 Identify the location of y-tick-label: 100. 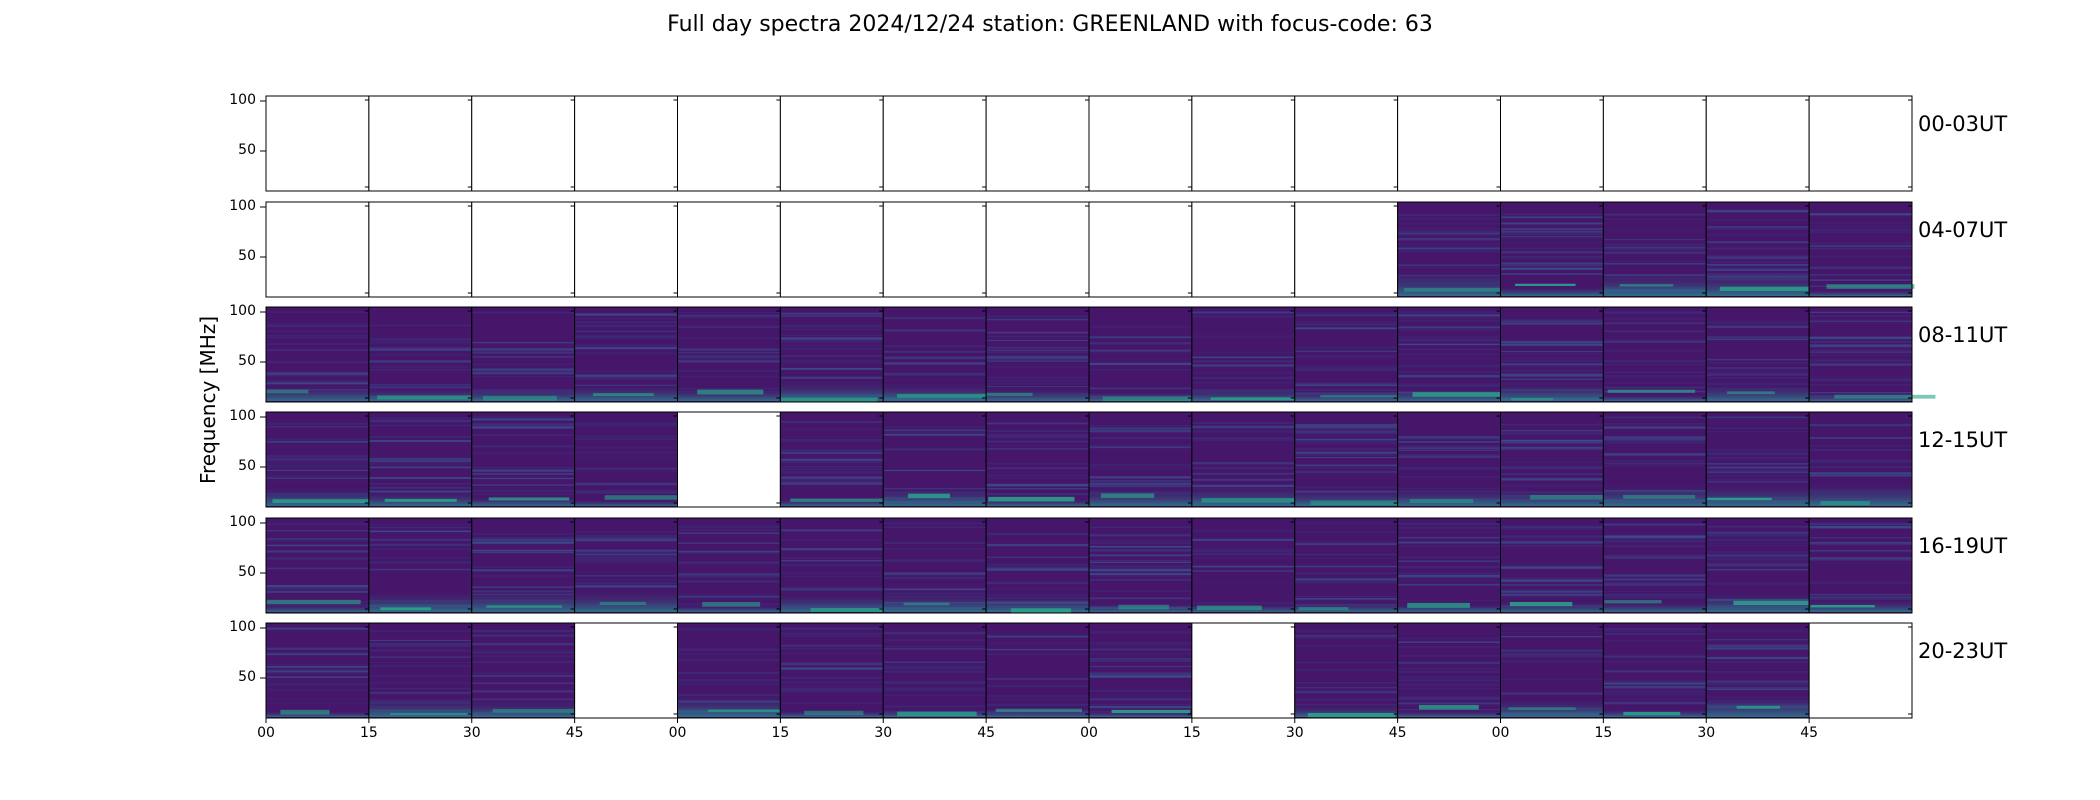
(242, 311).